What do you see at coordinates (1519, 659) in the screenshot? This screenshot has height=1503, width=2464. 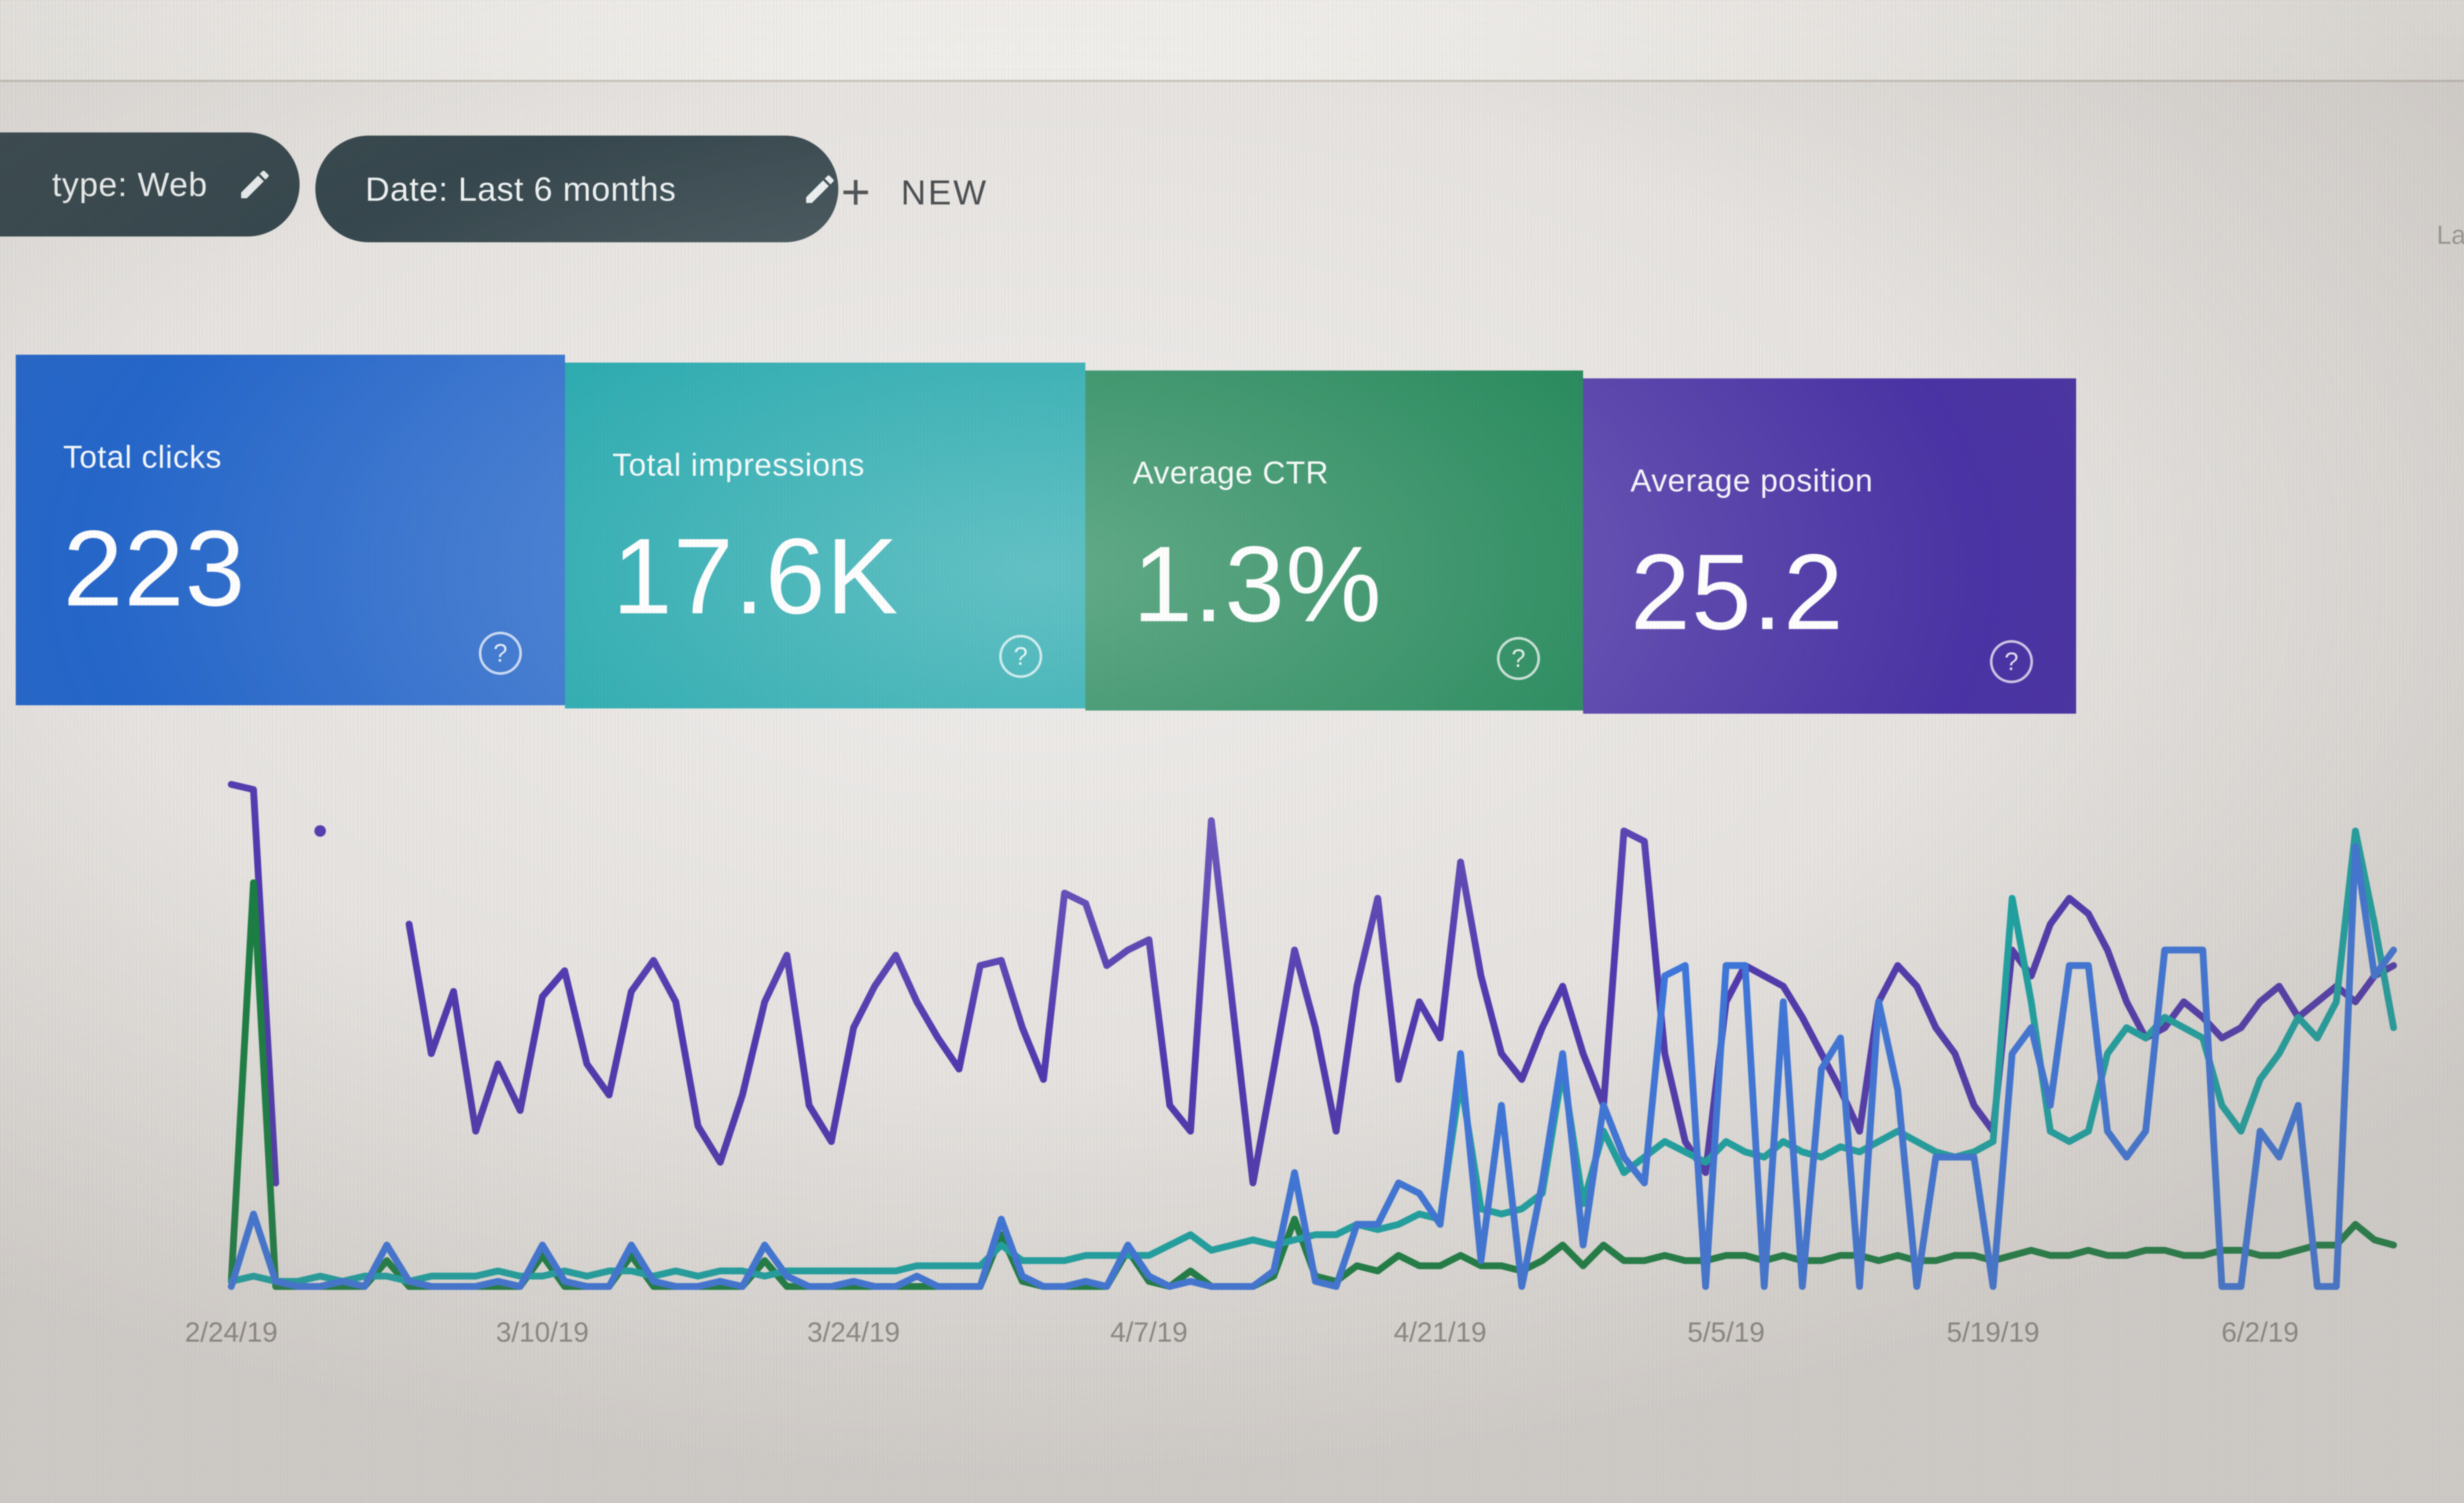 I see `average-ctr-help-icon: ?` at bounding box center [1519, 659].